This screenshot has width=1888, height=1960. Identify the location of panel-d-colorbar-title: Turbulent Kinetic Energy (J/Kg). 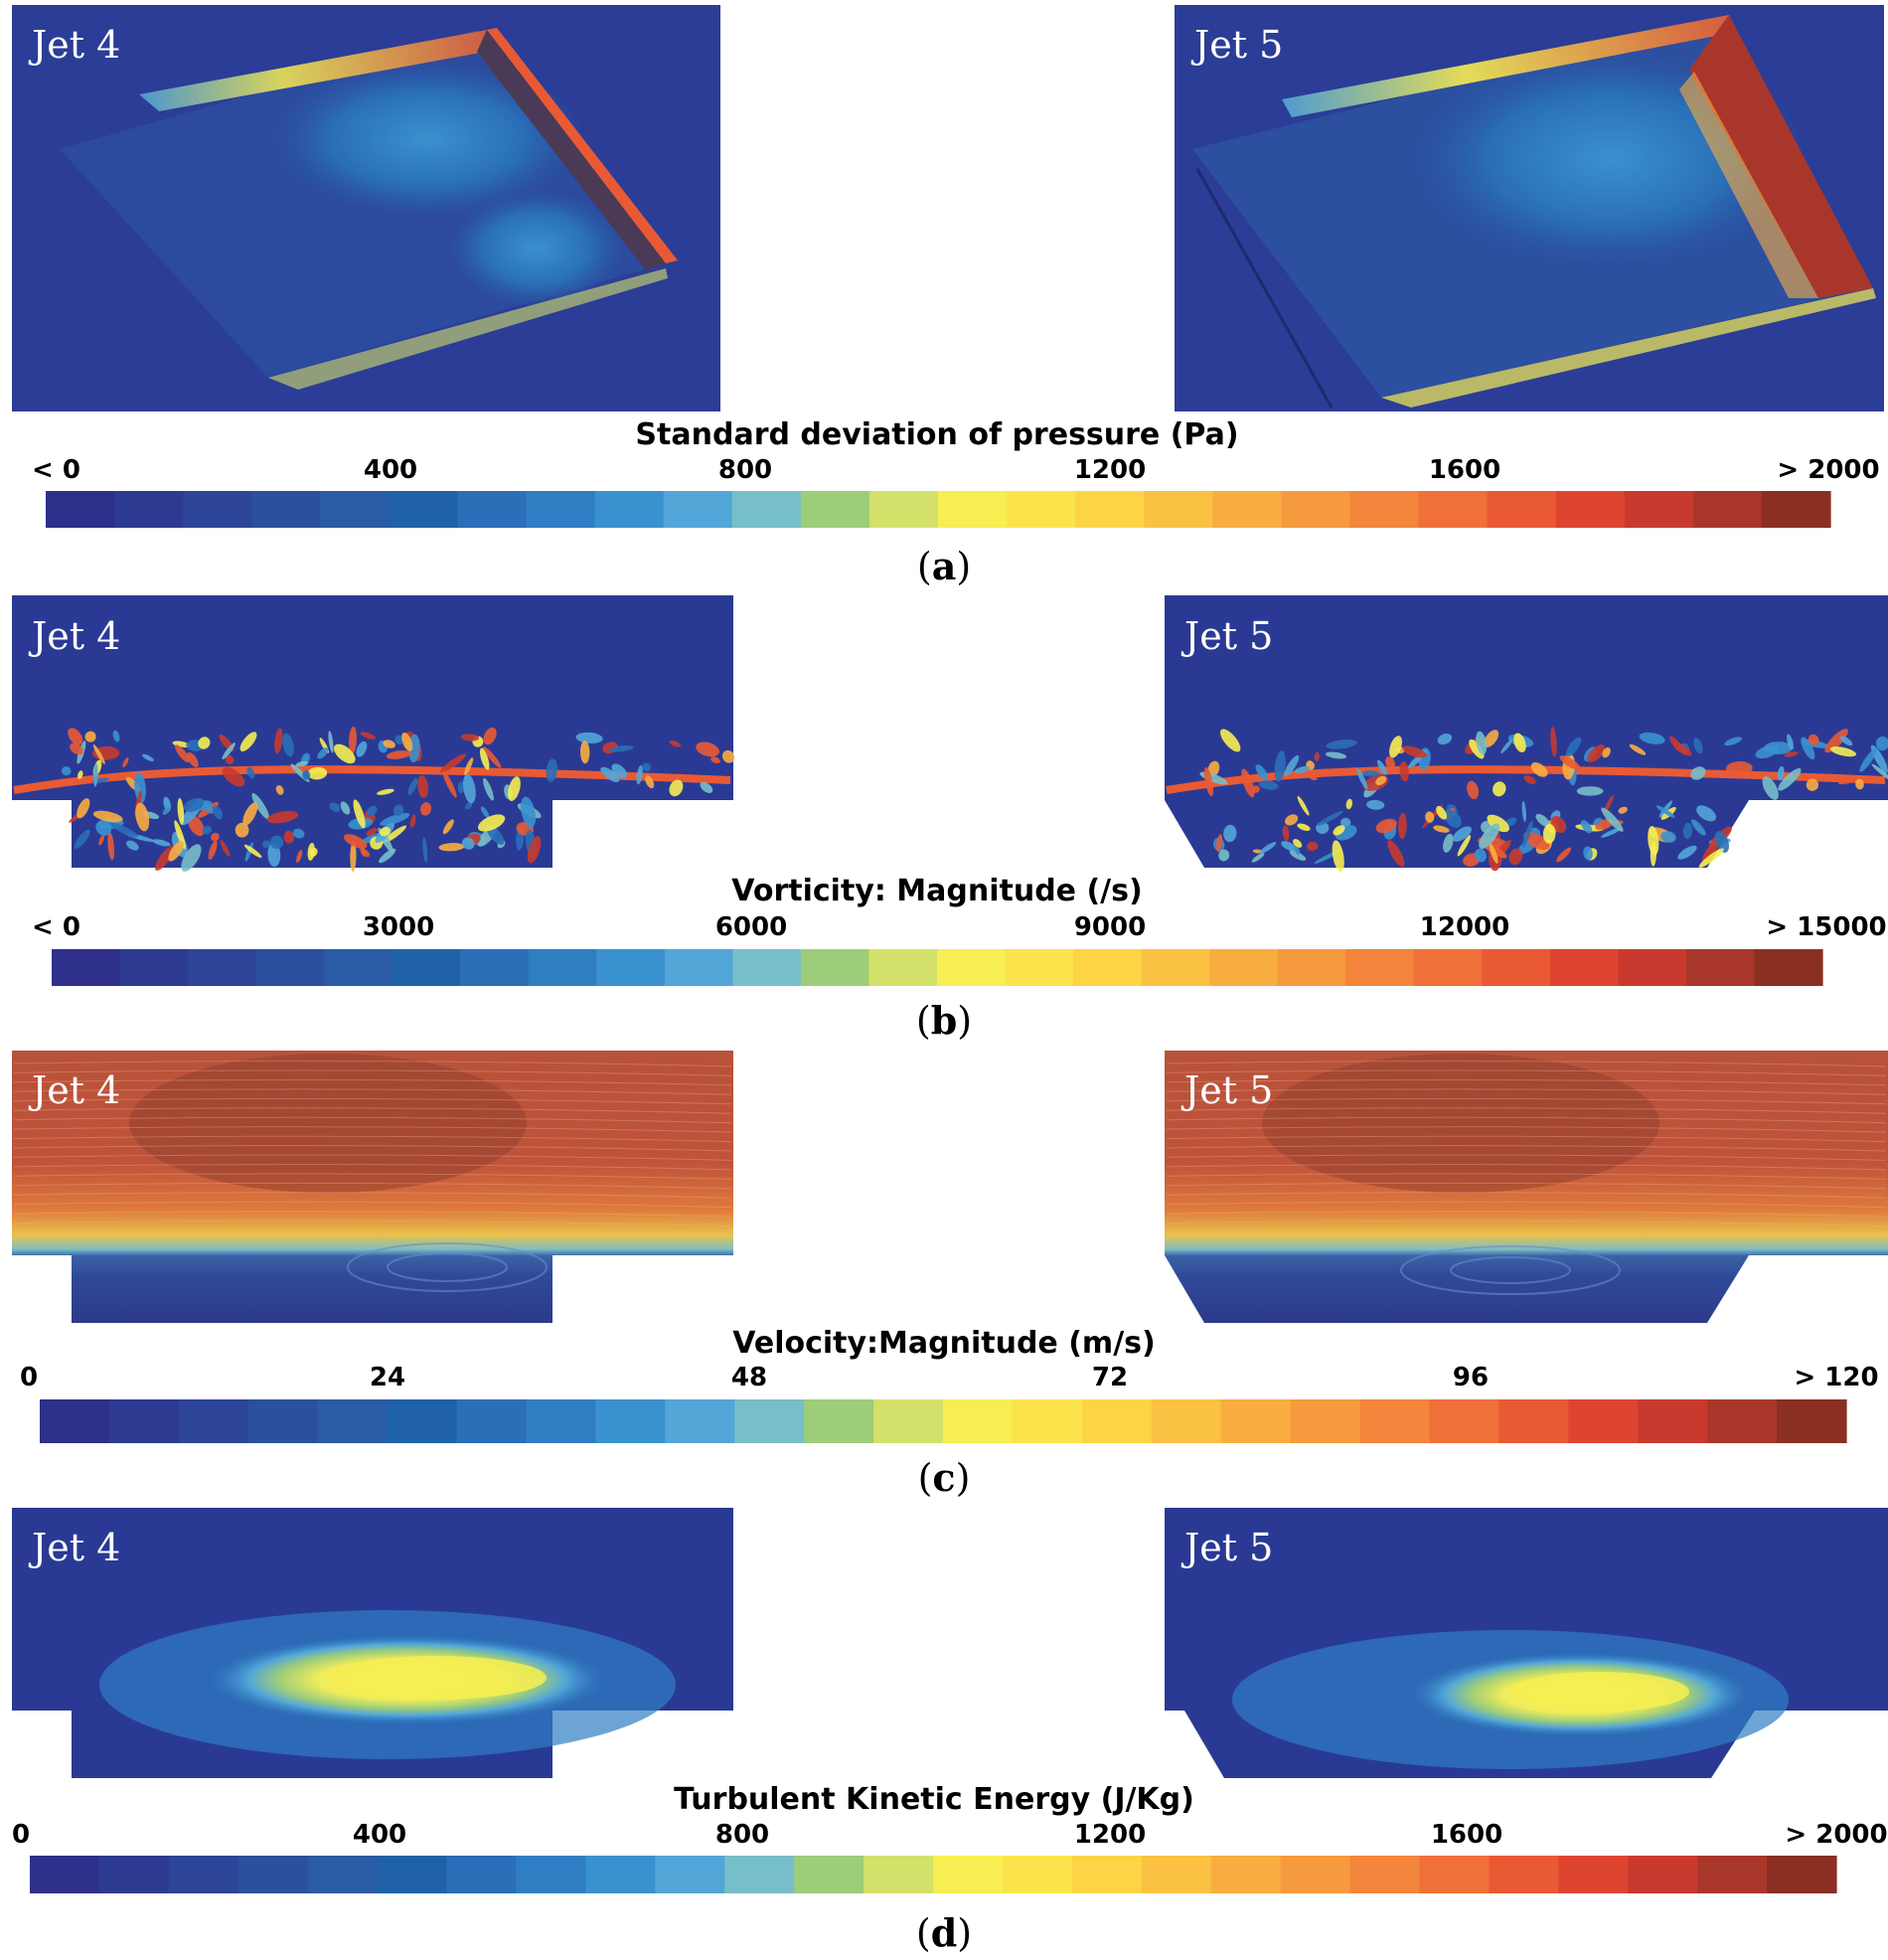
(934, 1800).